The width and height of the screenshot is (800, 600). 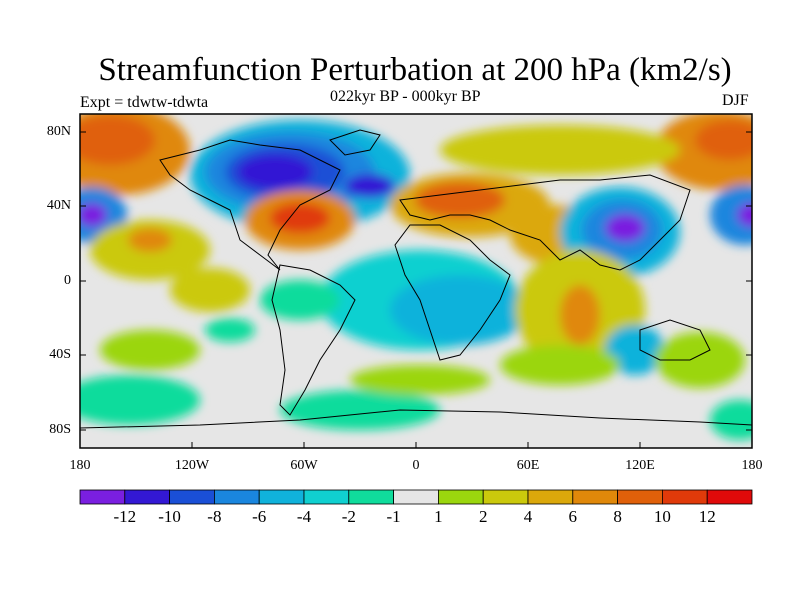 What do you see at coordinates (640, 465) in the screenshot?
I see `lon-label: 120E` at bounding box center [640, 465].